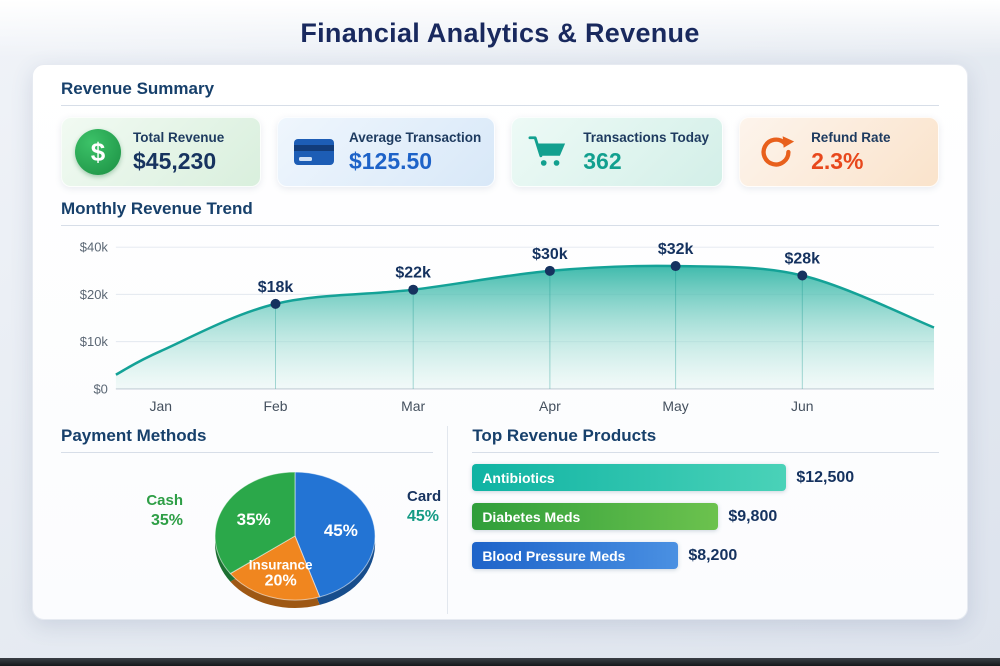 The width and height of the screenshot is (1000, 666). I want to click on kpi-label-average-transaction: Average Transaction, so click(415, 137).